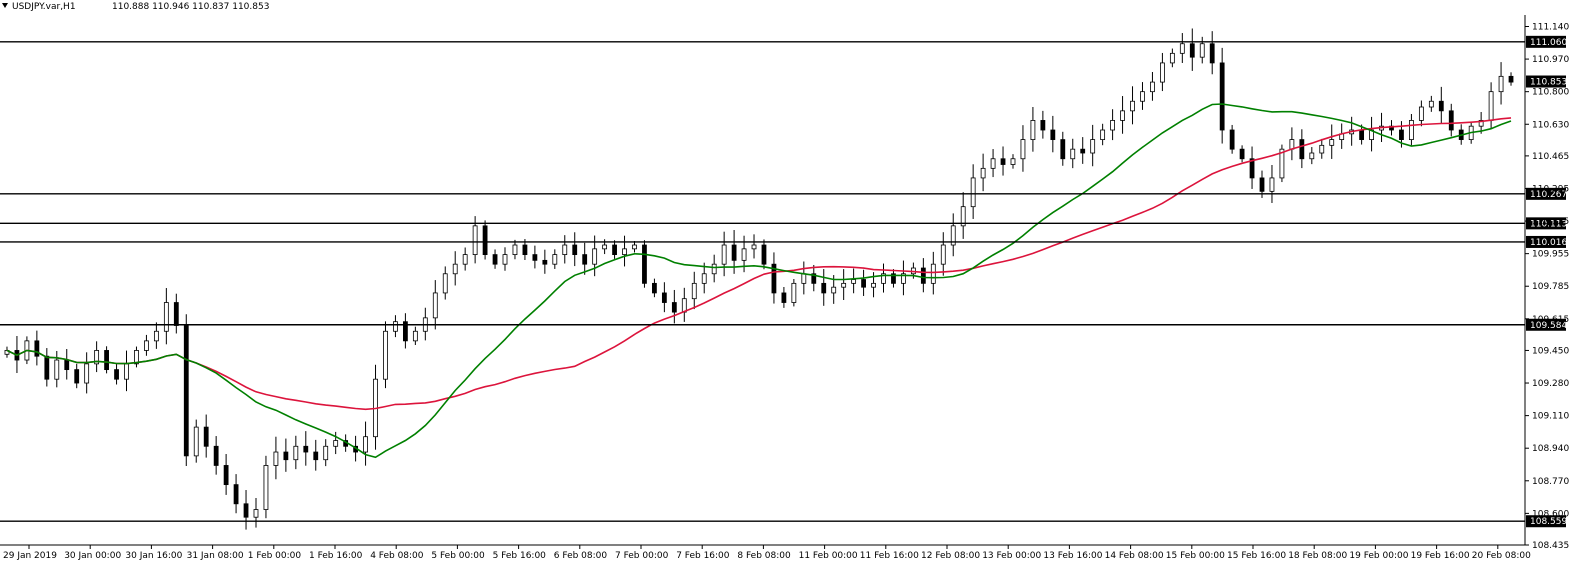  I want to click on price-tick-label: 111.140, so click(1550, 28).